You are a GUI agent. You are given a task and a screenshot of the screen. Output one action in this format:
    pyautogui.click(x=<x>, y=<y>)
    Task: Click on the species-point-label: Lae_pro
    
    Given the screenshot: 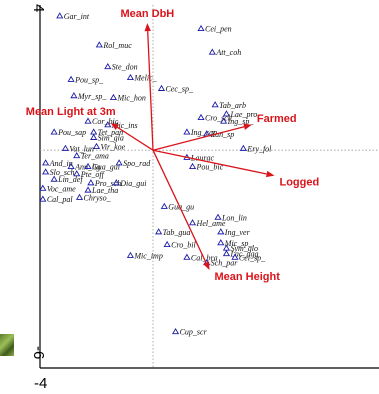 What is the action you would take?
    pyautogui.click(x=243, y=114)
    